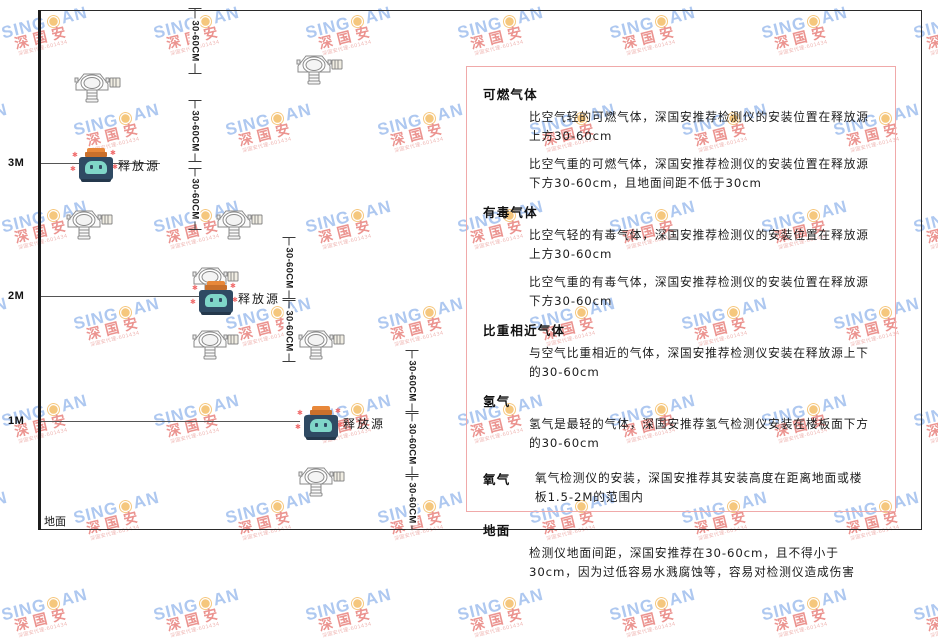 This screenshot has width=938, height=643. I want to click on section-title: 地面, so click(497, 530).